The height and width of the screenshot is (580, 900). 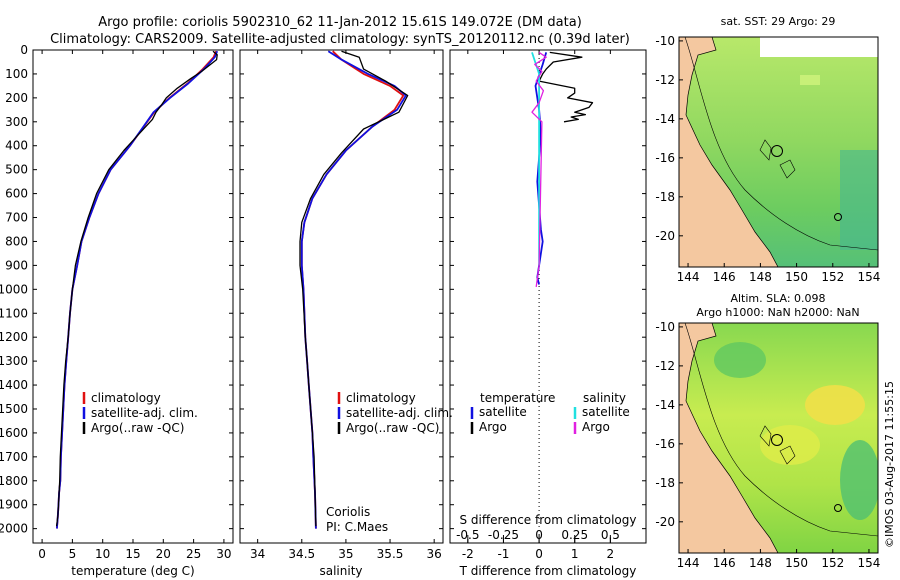 I want to click on x-tick-label: 36, so click(x=434, y=554).